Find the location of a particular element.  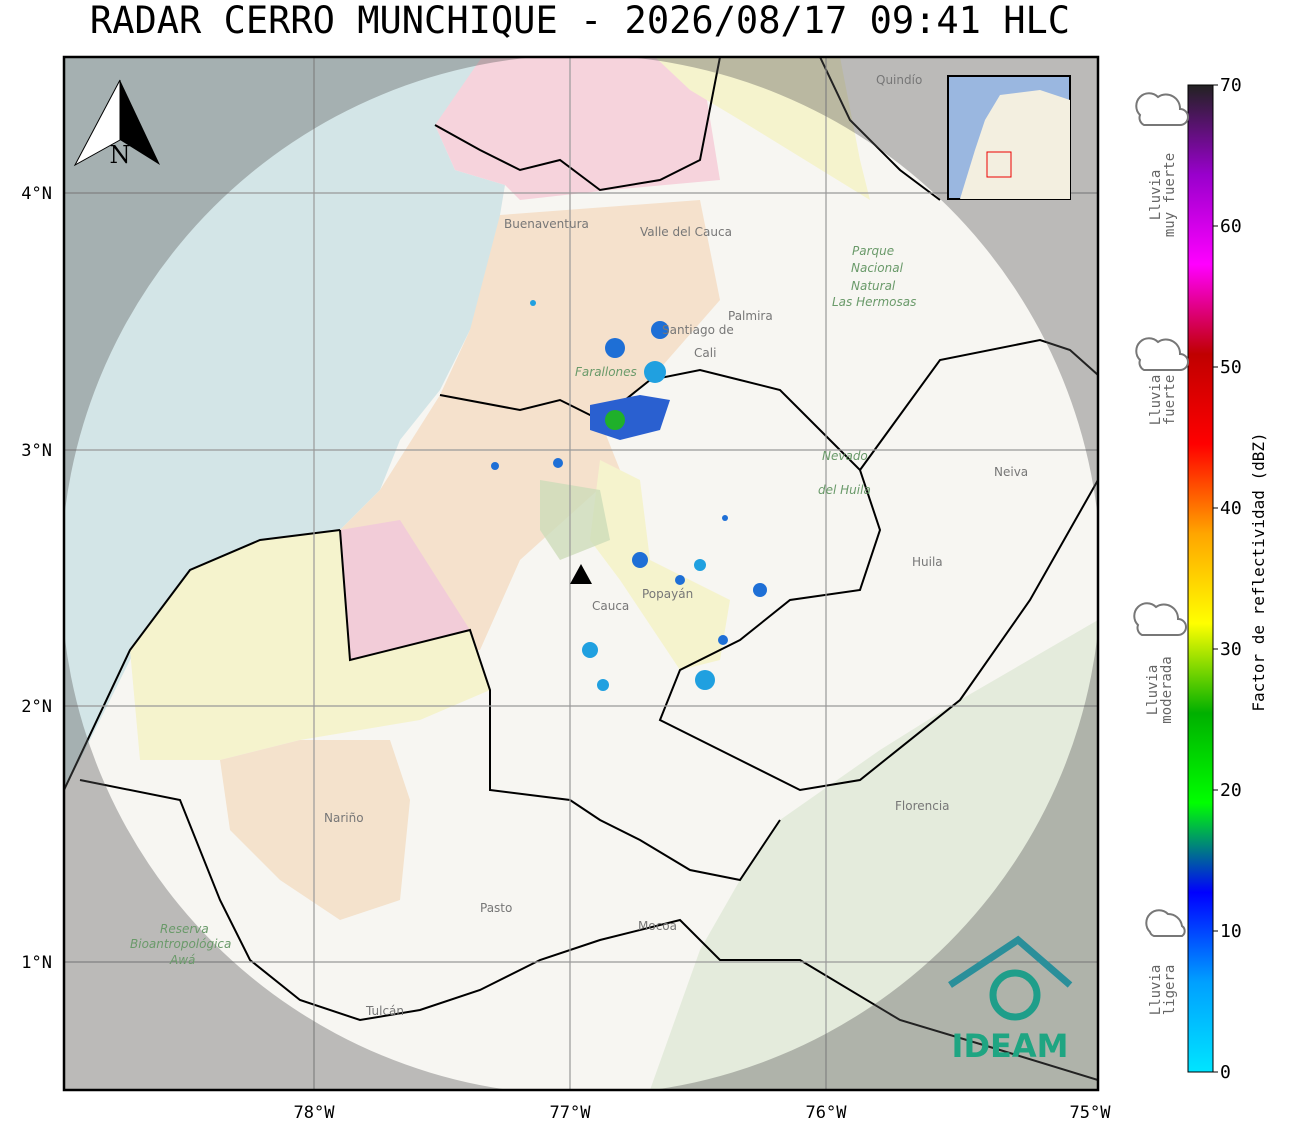

place-label: Farallones is located at coordinates (606, 372).